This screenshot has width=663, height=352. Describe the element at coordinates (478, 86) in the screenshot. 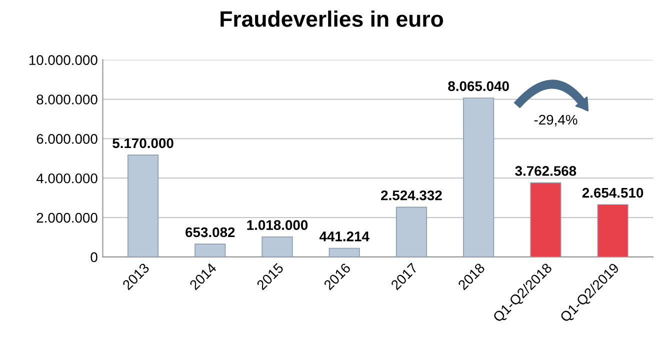

I see `data-label: 8.065.040` at that location.